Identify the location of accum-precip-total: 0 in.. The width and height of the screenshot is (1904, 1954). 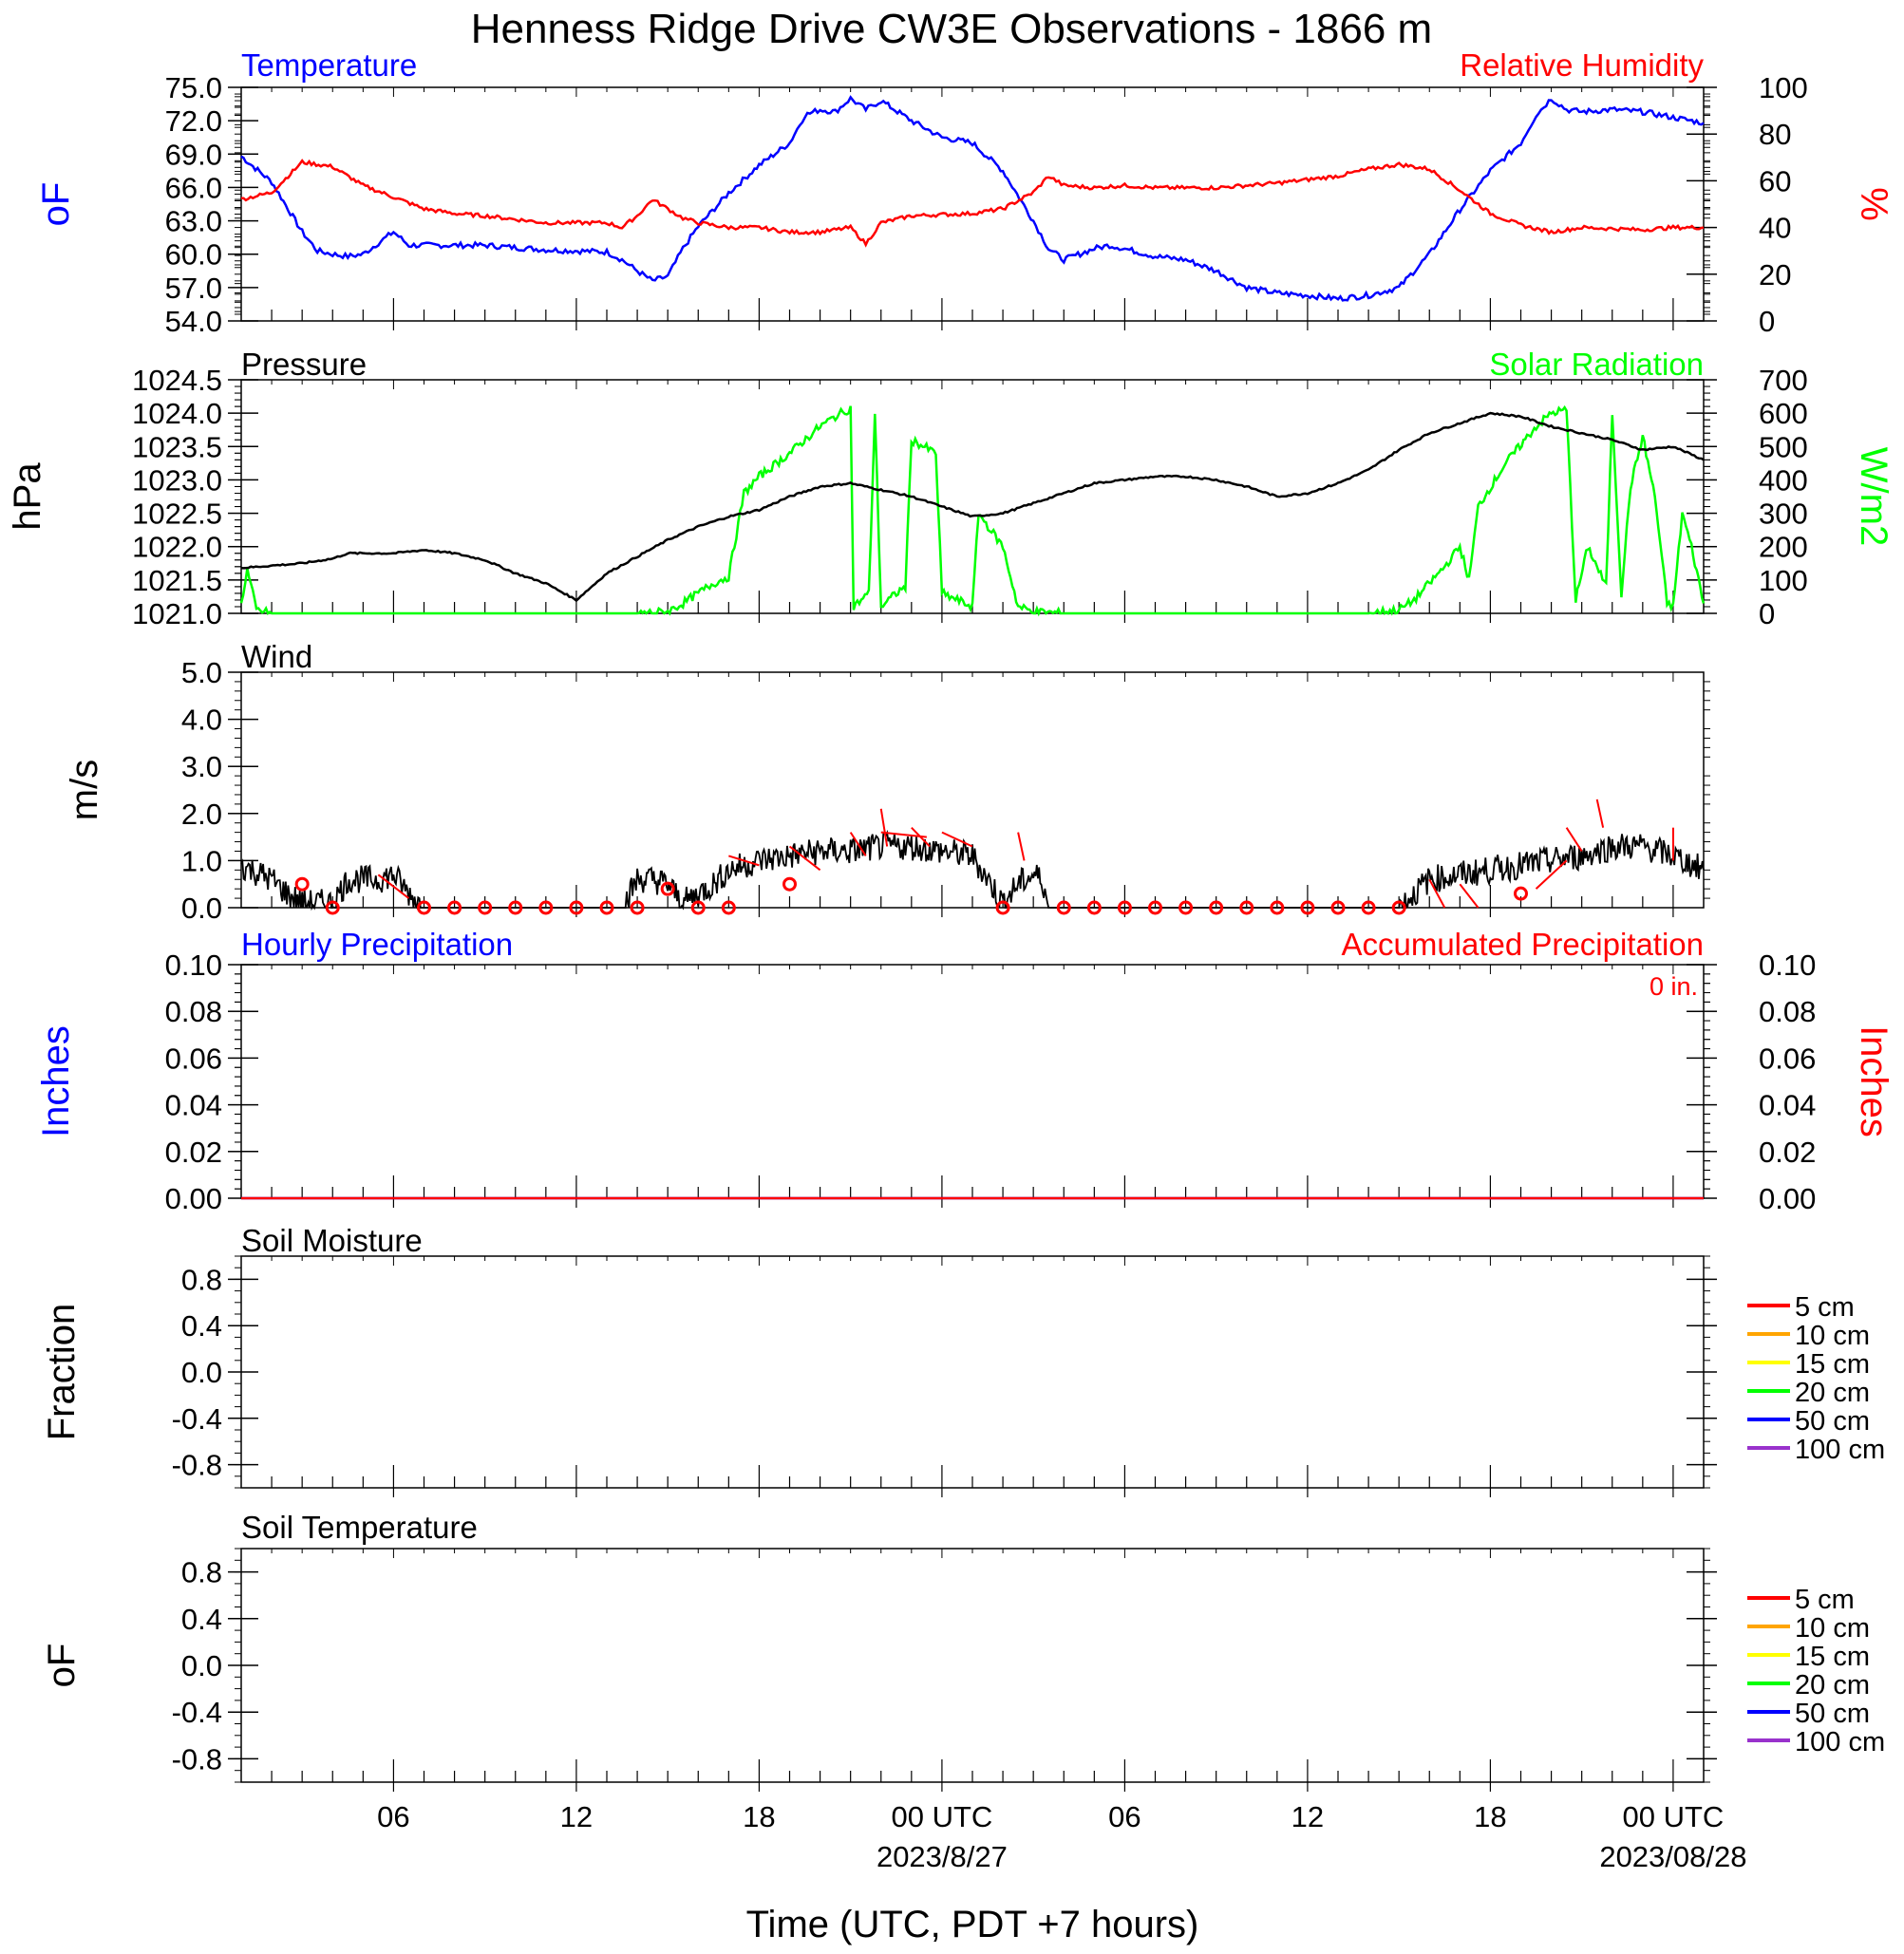
(1674, 986).